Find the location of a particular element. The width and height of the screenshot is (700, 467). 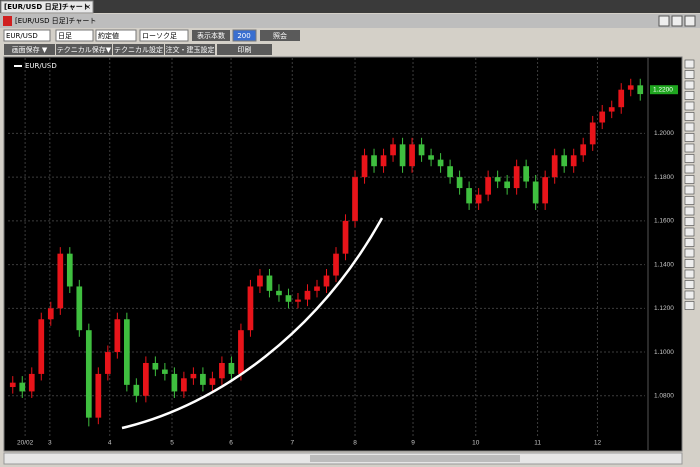

y-tick-label: 1.1600 is located at coordinates (664, 221).